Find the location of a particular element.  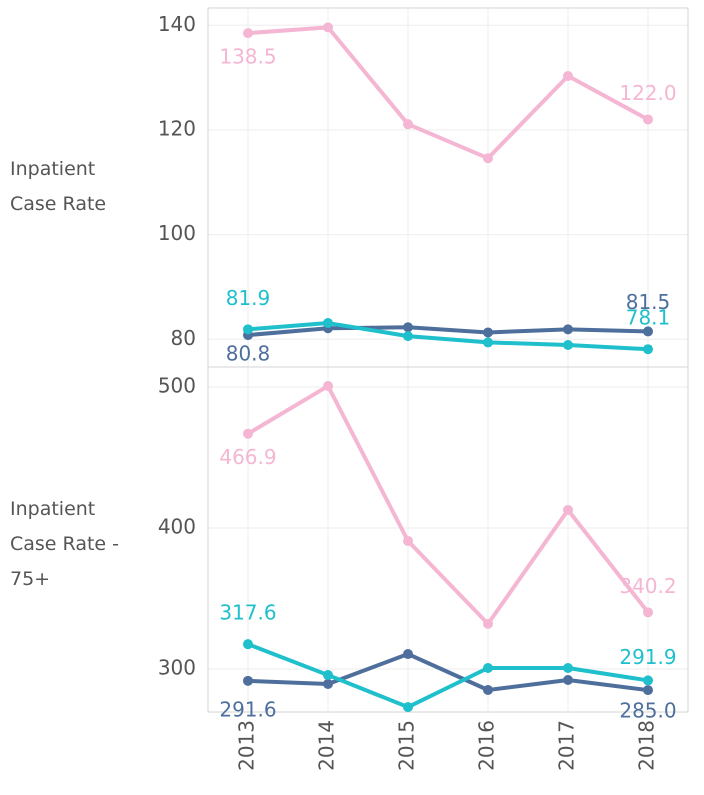

value-label: 340.2 is located at coordinates (647, 586).